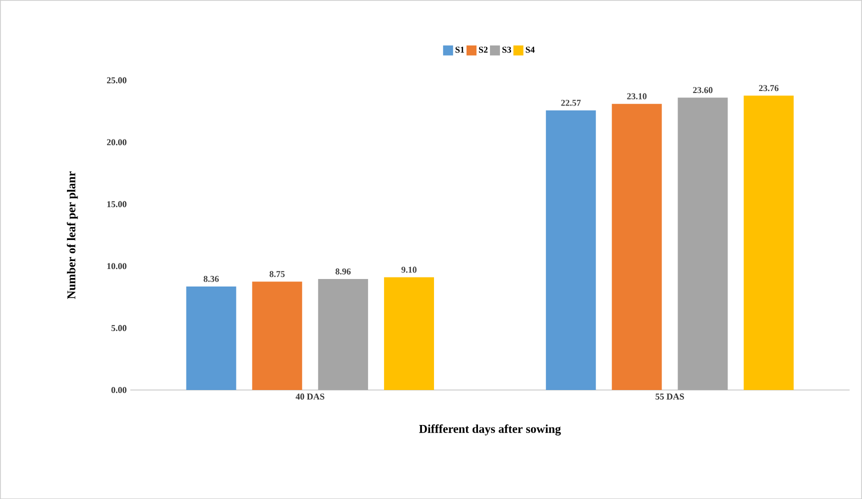  I want to click on data-label: 23.10, so click(637, 96).